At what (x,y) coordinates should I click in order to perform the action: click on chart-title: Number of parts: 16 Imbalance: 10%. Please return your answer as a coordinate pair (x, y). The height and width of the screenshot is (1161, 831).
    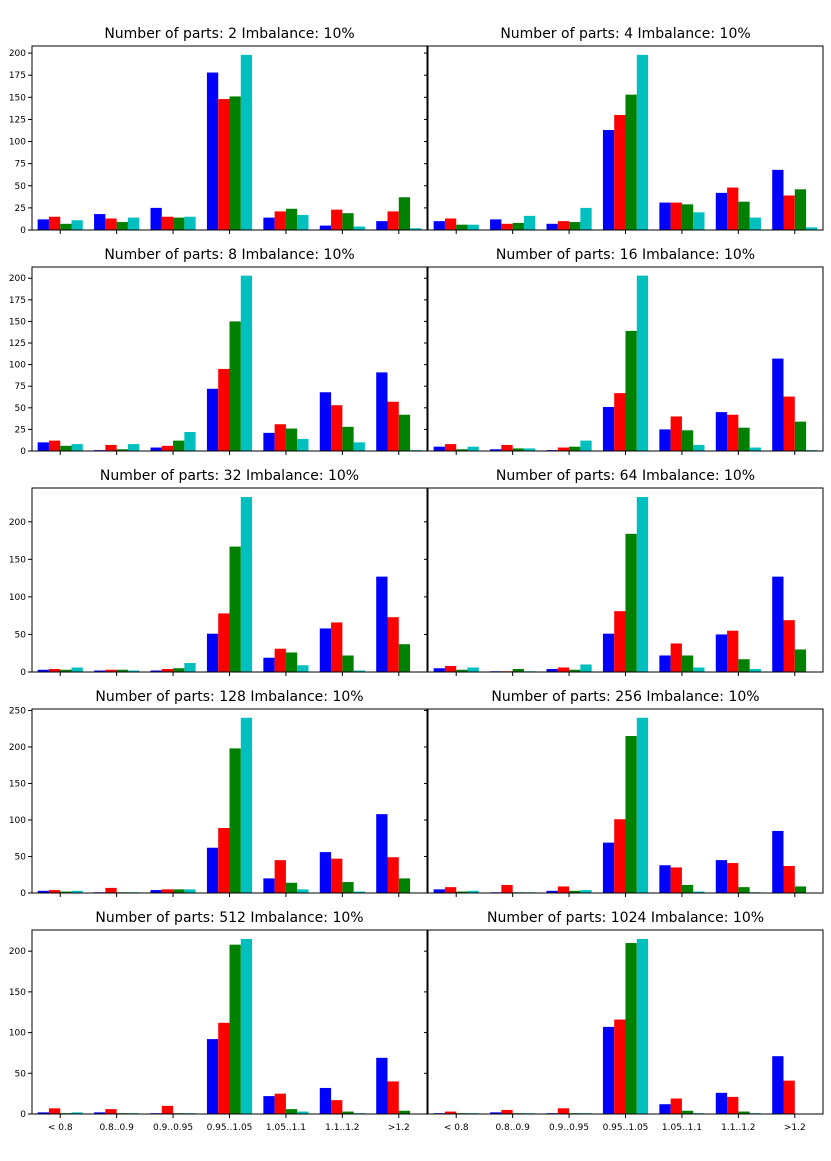
    Looking at the image, I should click on (625, 255).